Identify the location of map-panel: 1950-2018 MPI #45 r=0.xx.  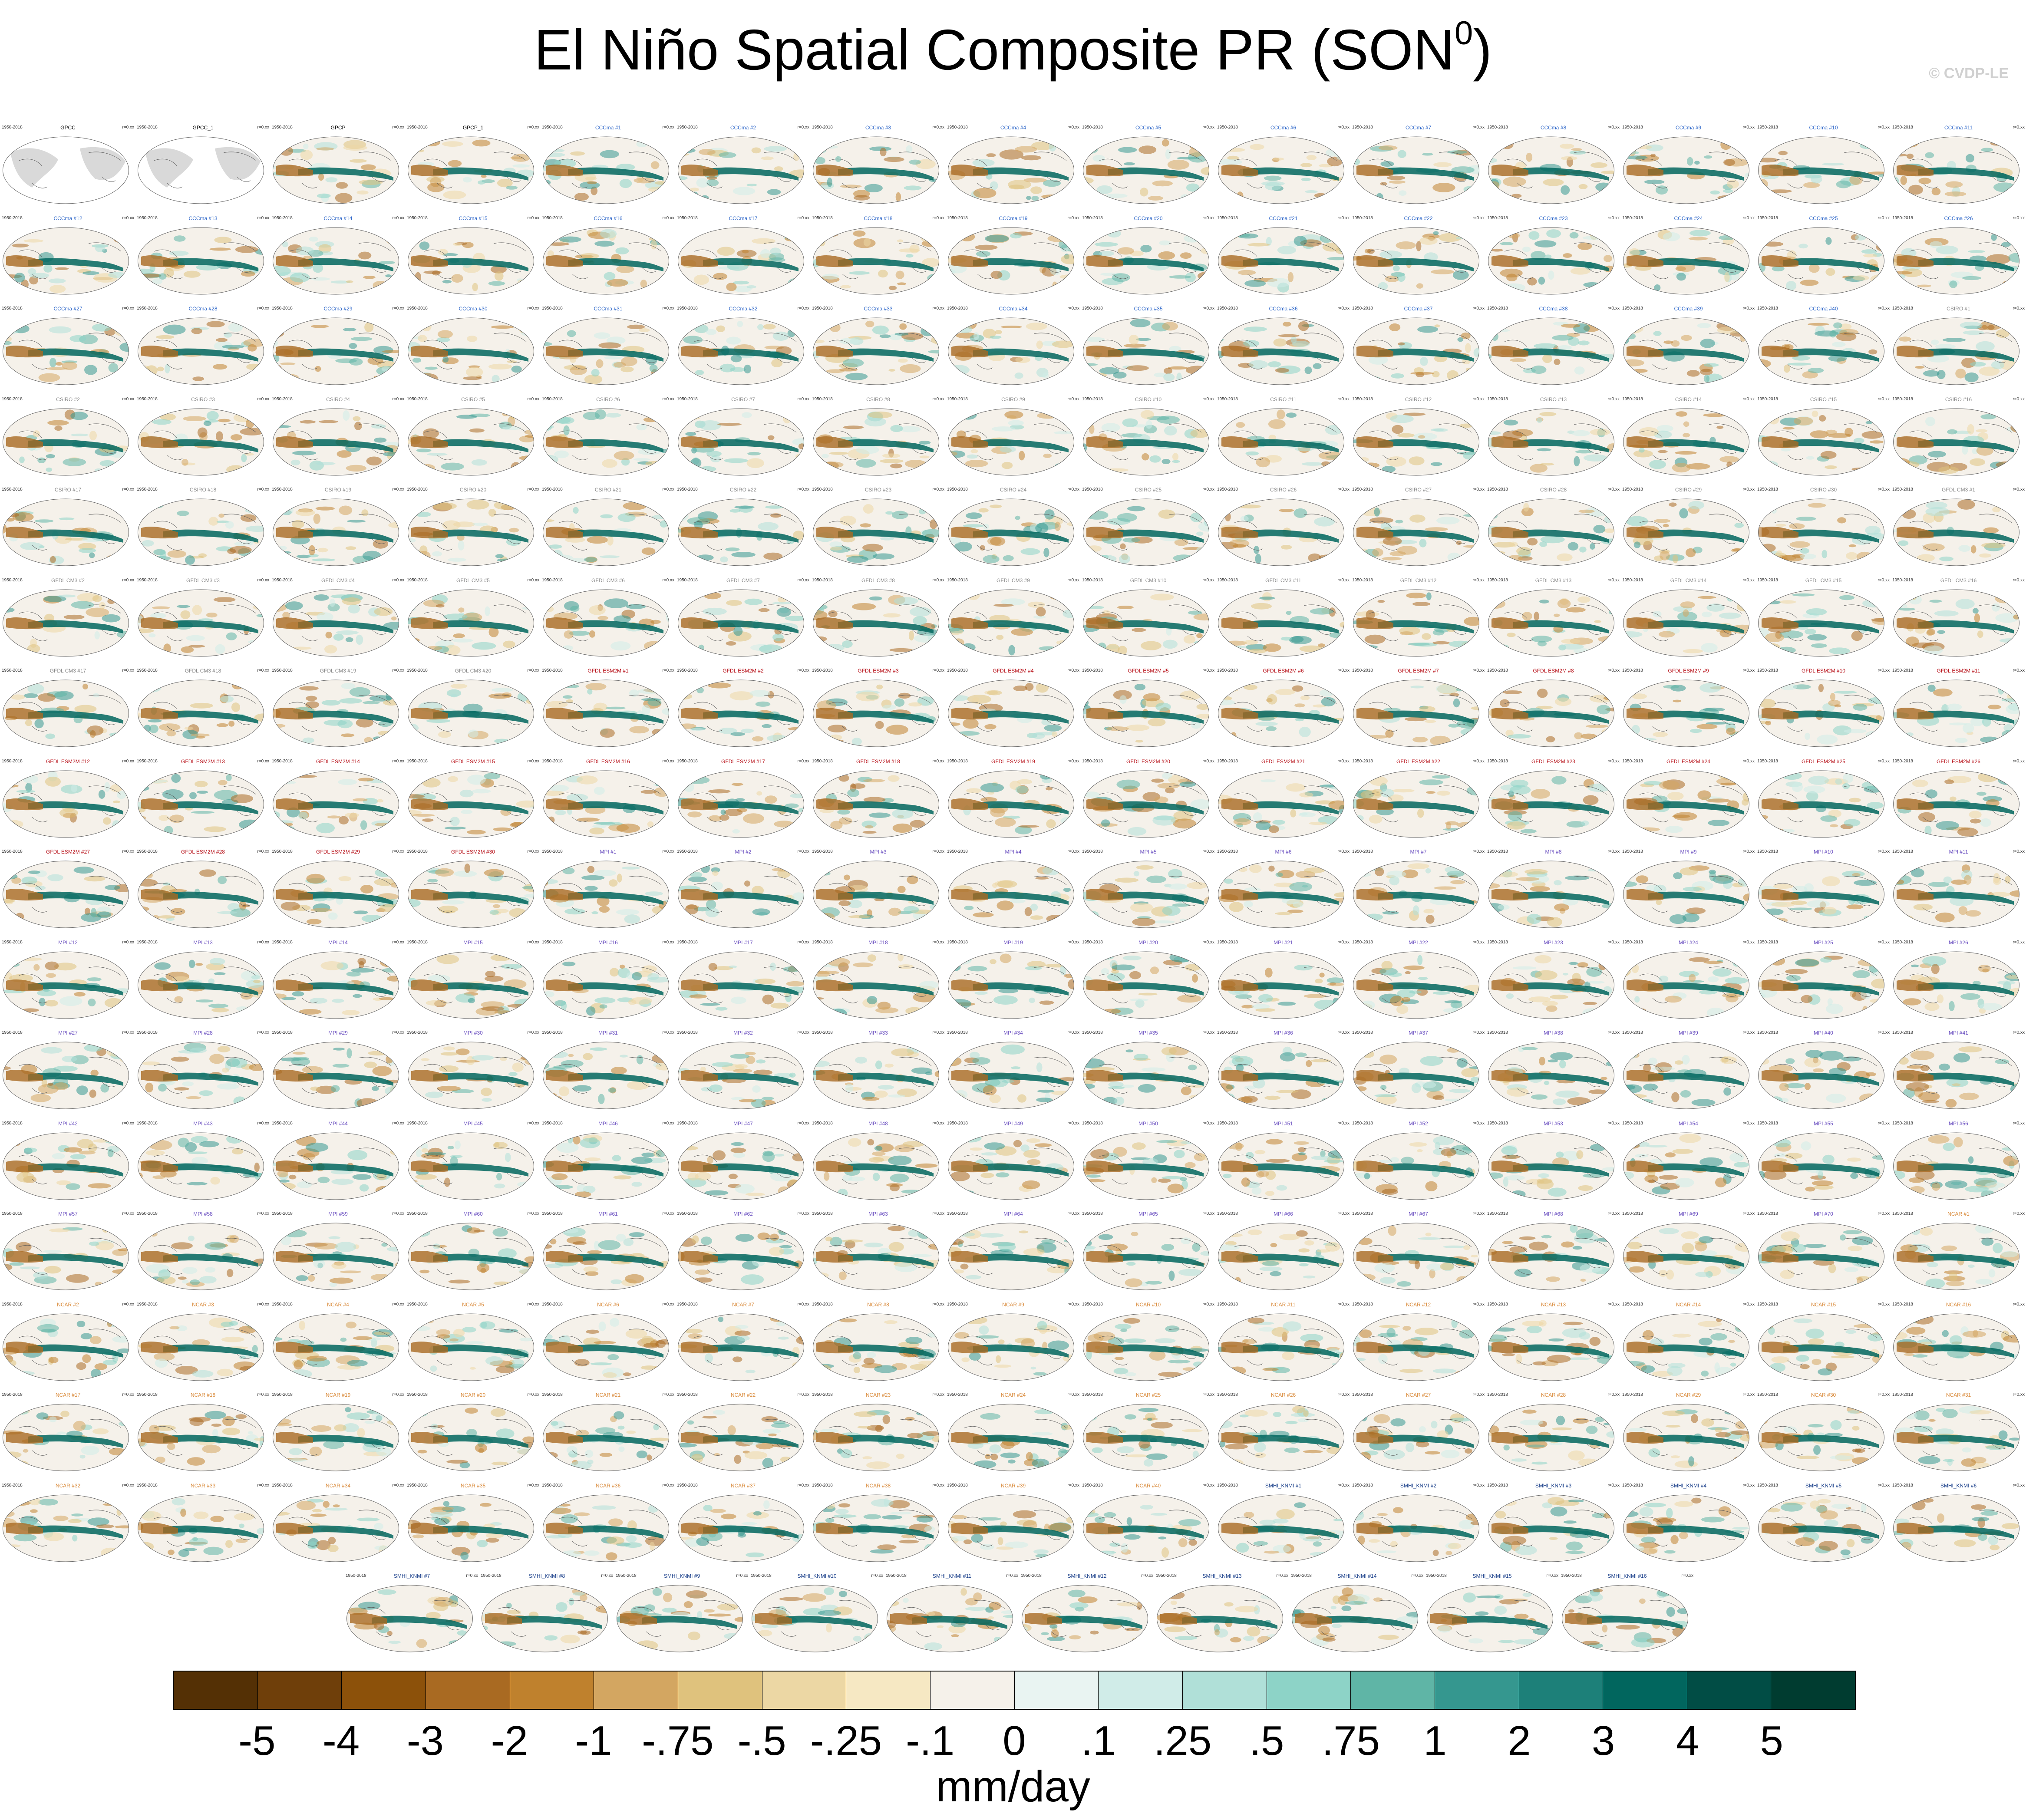
(473, 1162).